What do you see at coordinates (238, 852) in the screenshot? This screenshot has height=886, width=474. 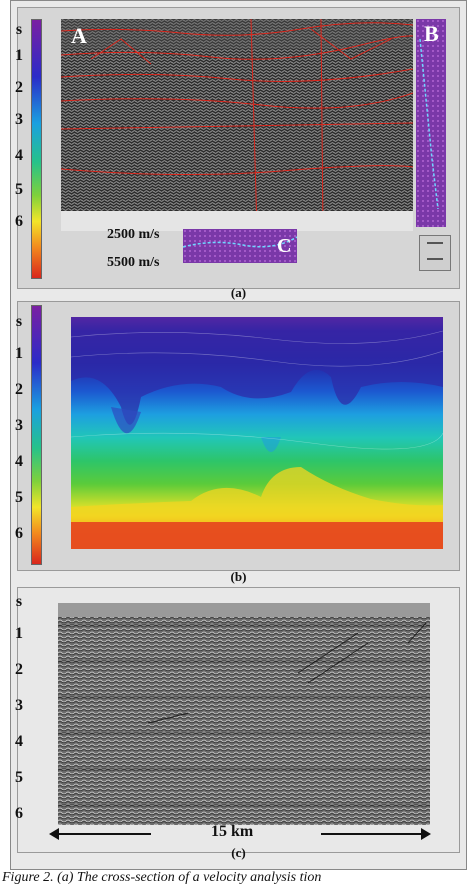 I see `panel-c-caption: (c)` at bounding box center [238, 852].